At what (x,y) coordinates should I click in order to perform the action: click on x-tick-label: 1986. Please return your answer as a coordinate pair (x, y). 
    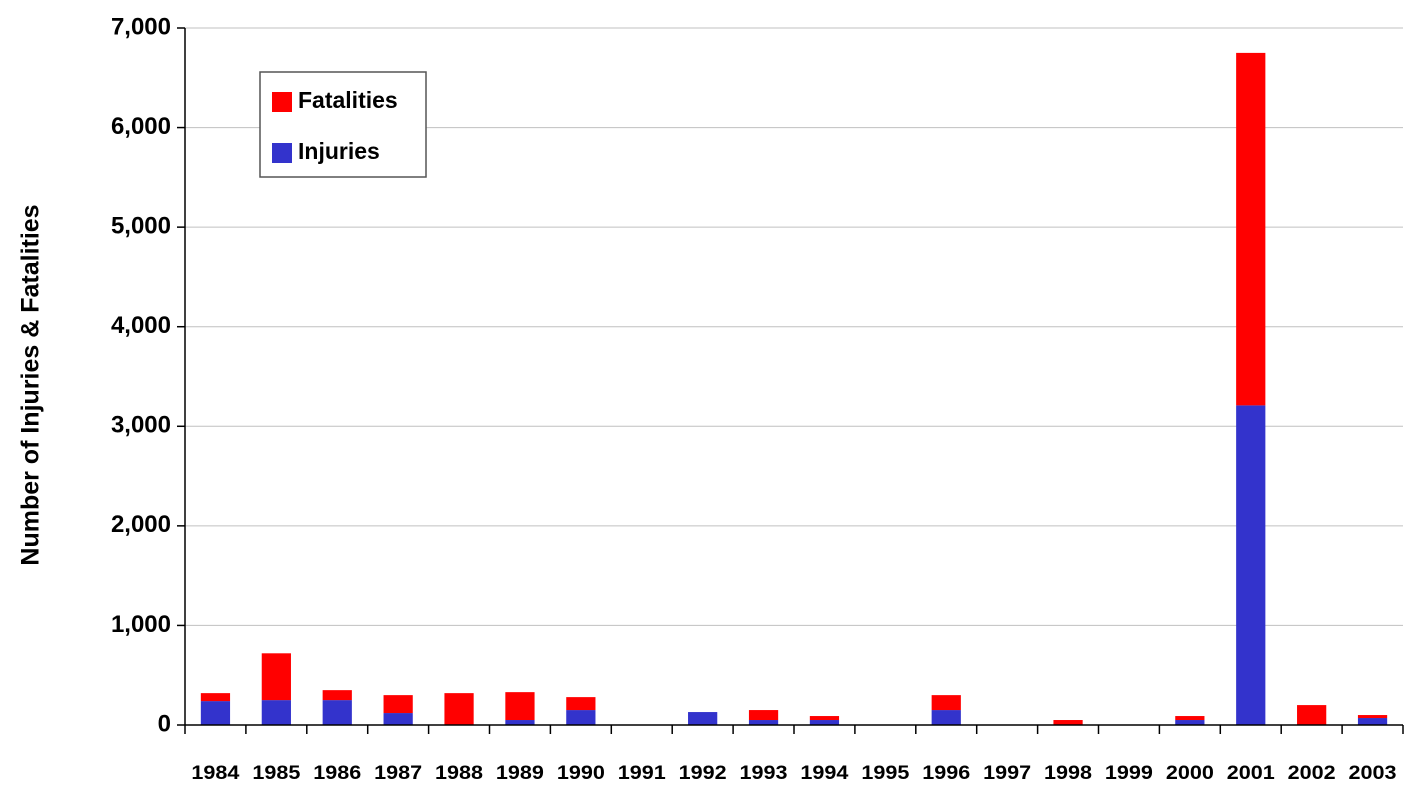
    Looking at the image, I should click on (337, 773).